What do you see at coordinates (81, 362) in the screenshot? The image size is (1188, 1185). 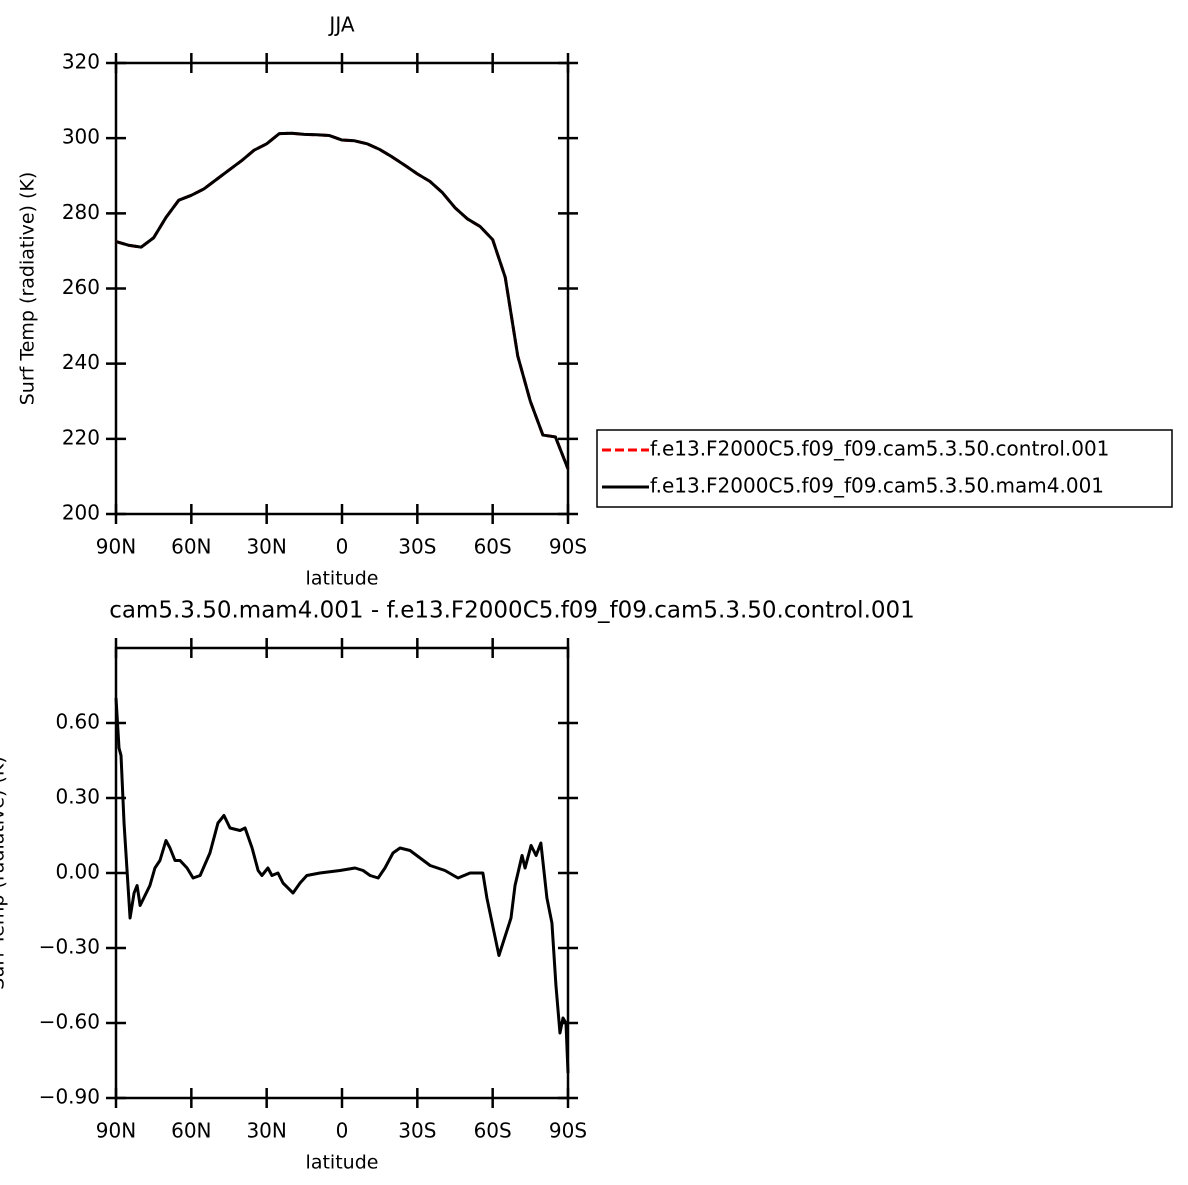 I see `y-tick-label: 240` at bounding box center [81, 362].